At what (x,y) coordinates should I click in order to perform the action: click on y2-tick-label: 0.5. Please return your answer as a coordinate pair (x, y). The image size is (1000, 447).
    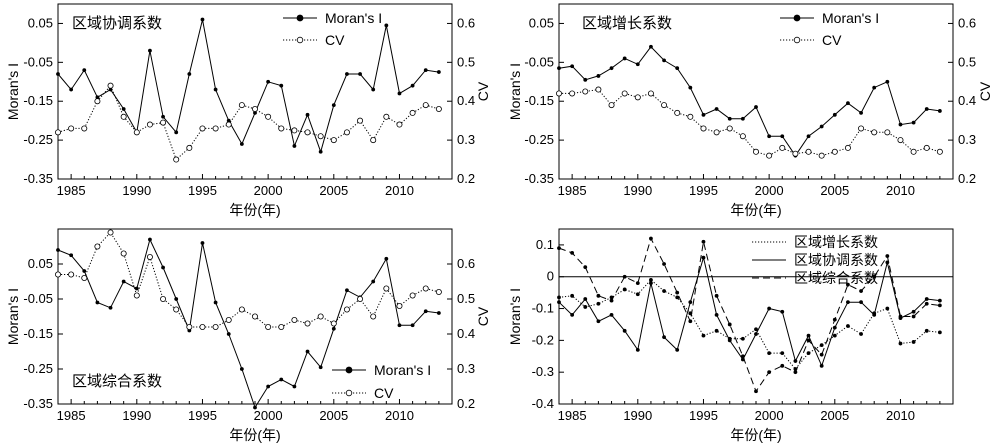
    Looking at the image, I should click on (967, 61).